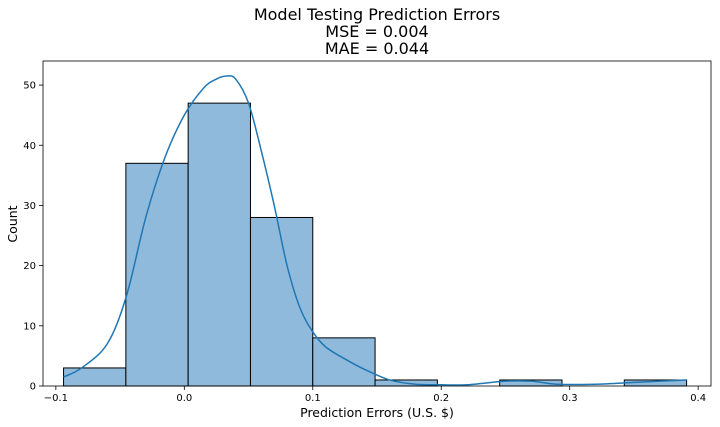 This screenshot has height=427, width=720. I want to click on y-tick-label: 30, so click(29, 206).